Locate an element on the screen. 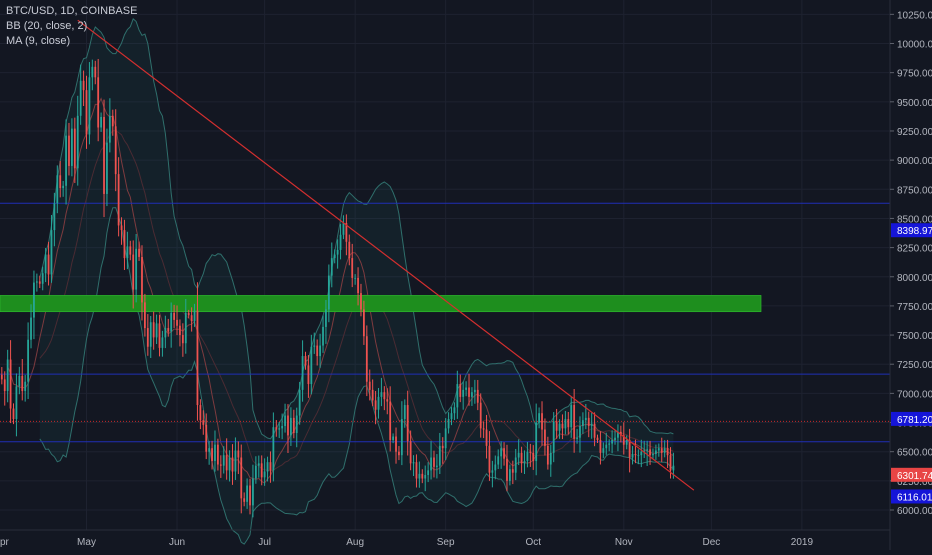  legend-symbol: BTC/USD, 1D, COINBASE is located at coordinates (72, 11).